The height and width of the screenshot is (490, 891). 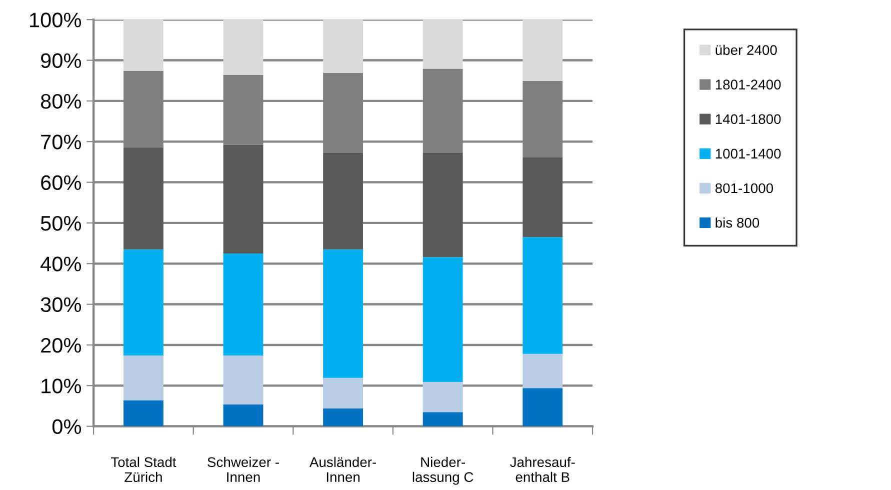 I want to click on x-tick-label: Ausländer- Innen, so click(x=342, y=469).